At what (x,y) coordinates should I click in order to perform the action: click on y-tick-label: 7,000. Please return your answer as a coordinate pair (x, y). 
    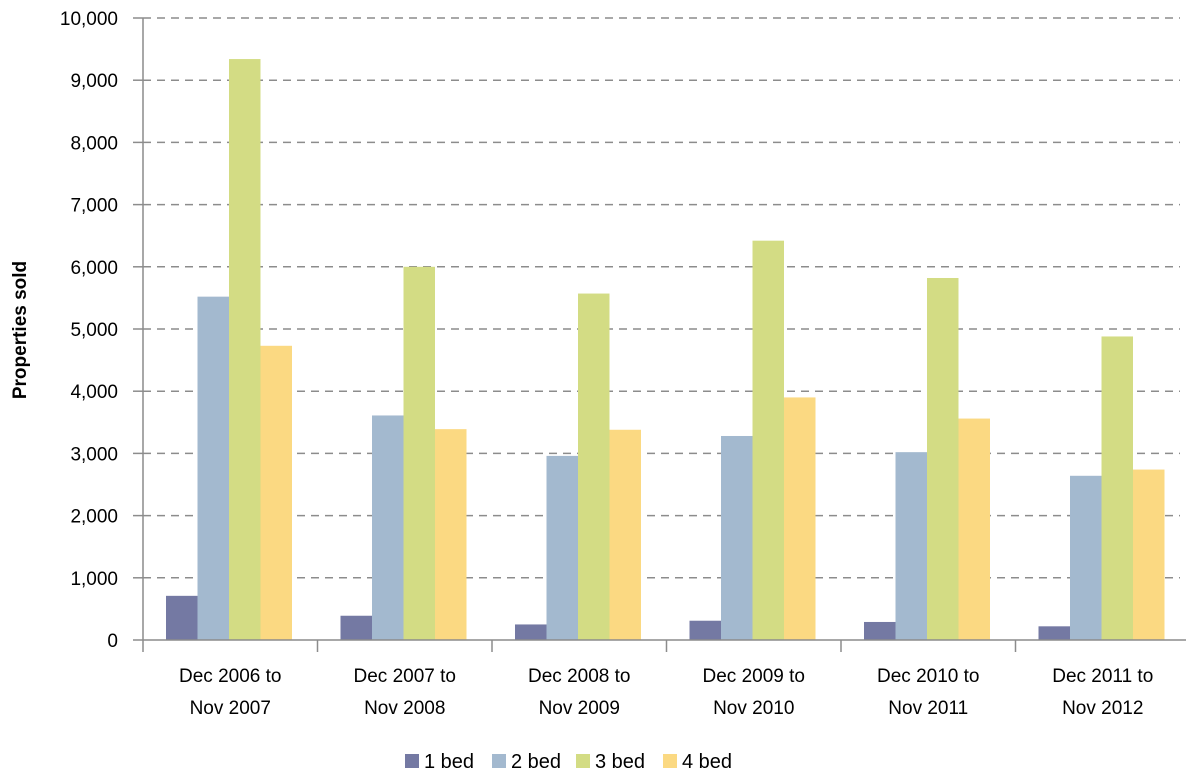
    Looking at the image, I should click on (94, 206).